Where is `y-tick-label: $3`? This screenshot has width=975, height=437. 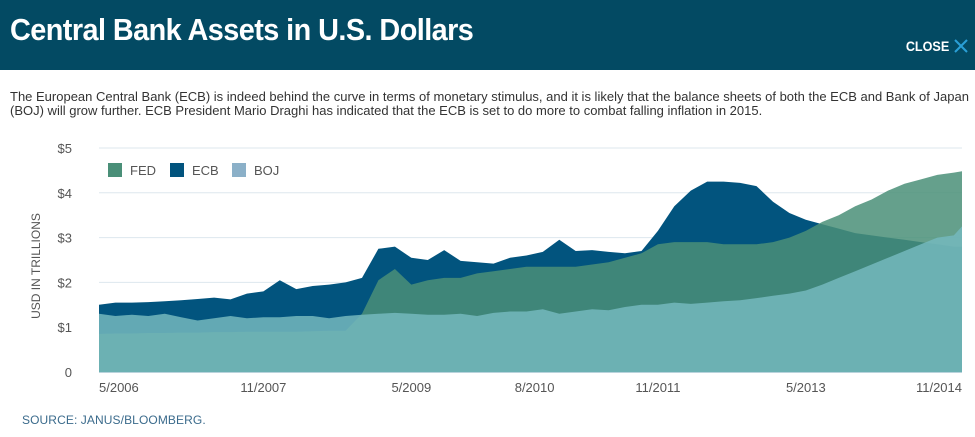
y-tick-label: $3 is located at coordinates (65, 238).